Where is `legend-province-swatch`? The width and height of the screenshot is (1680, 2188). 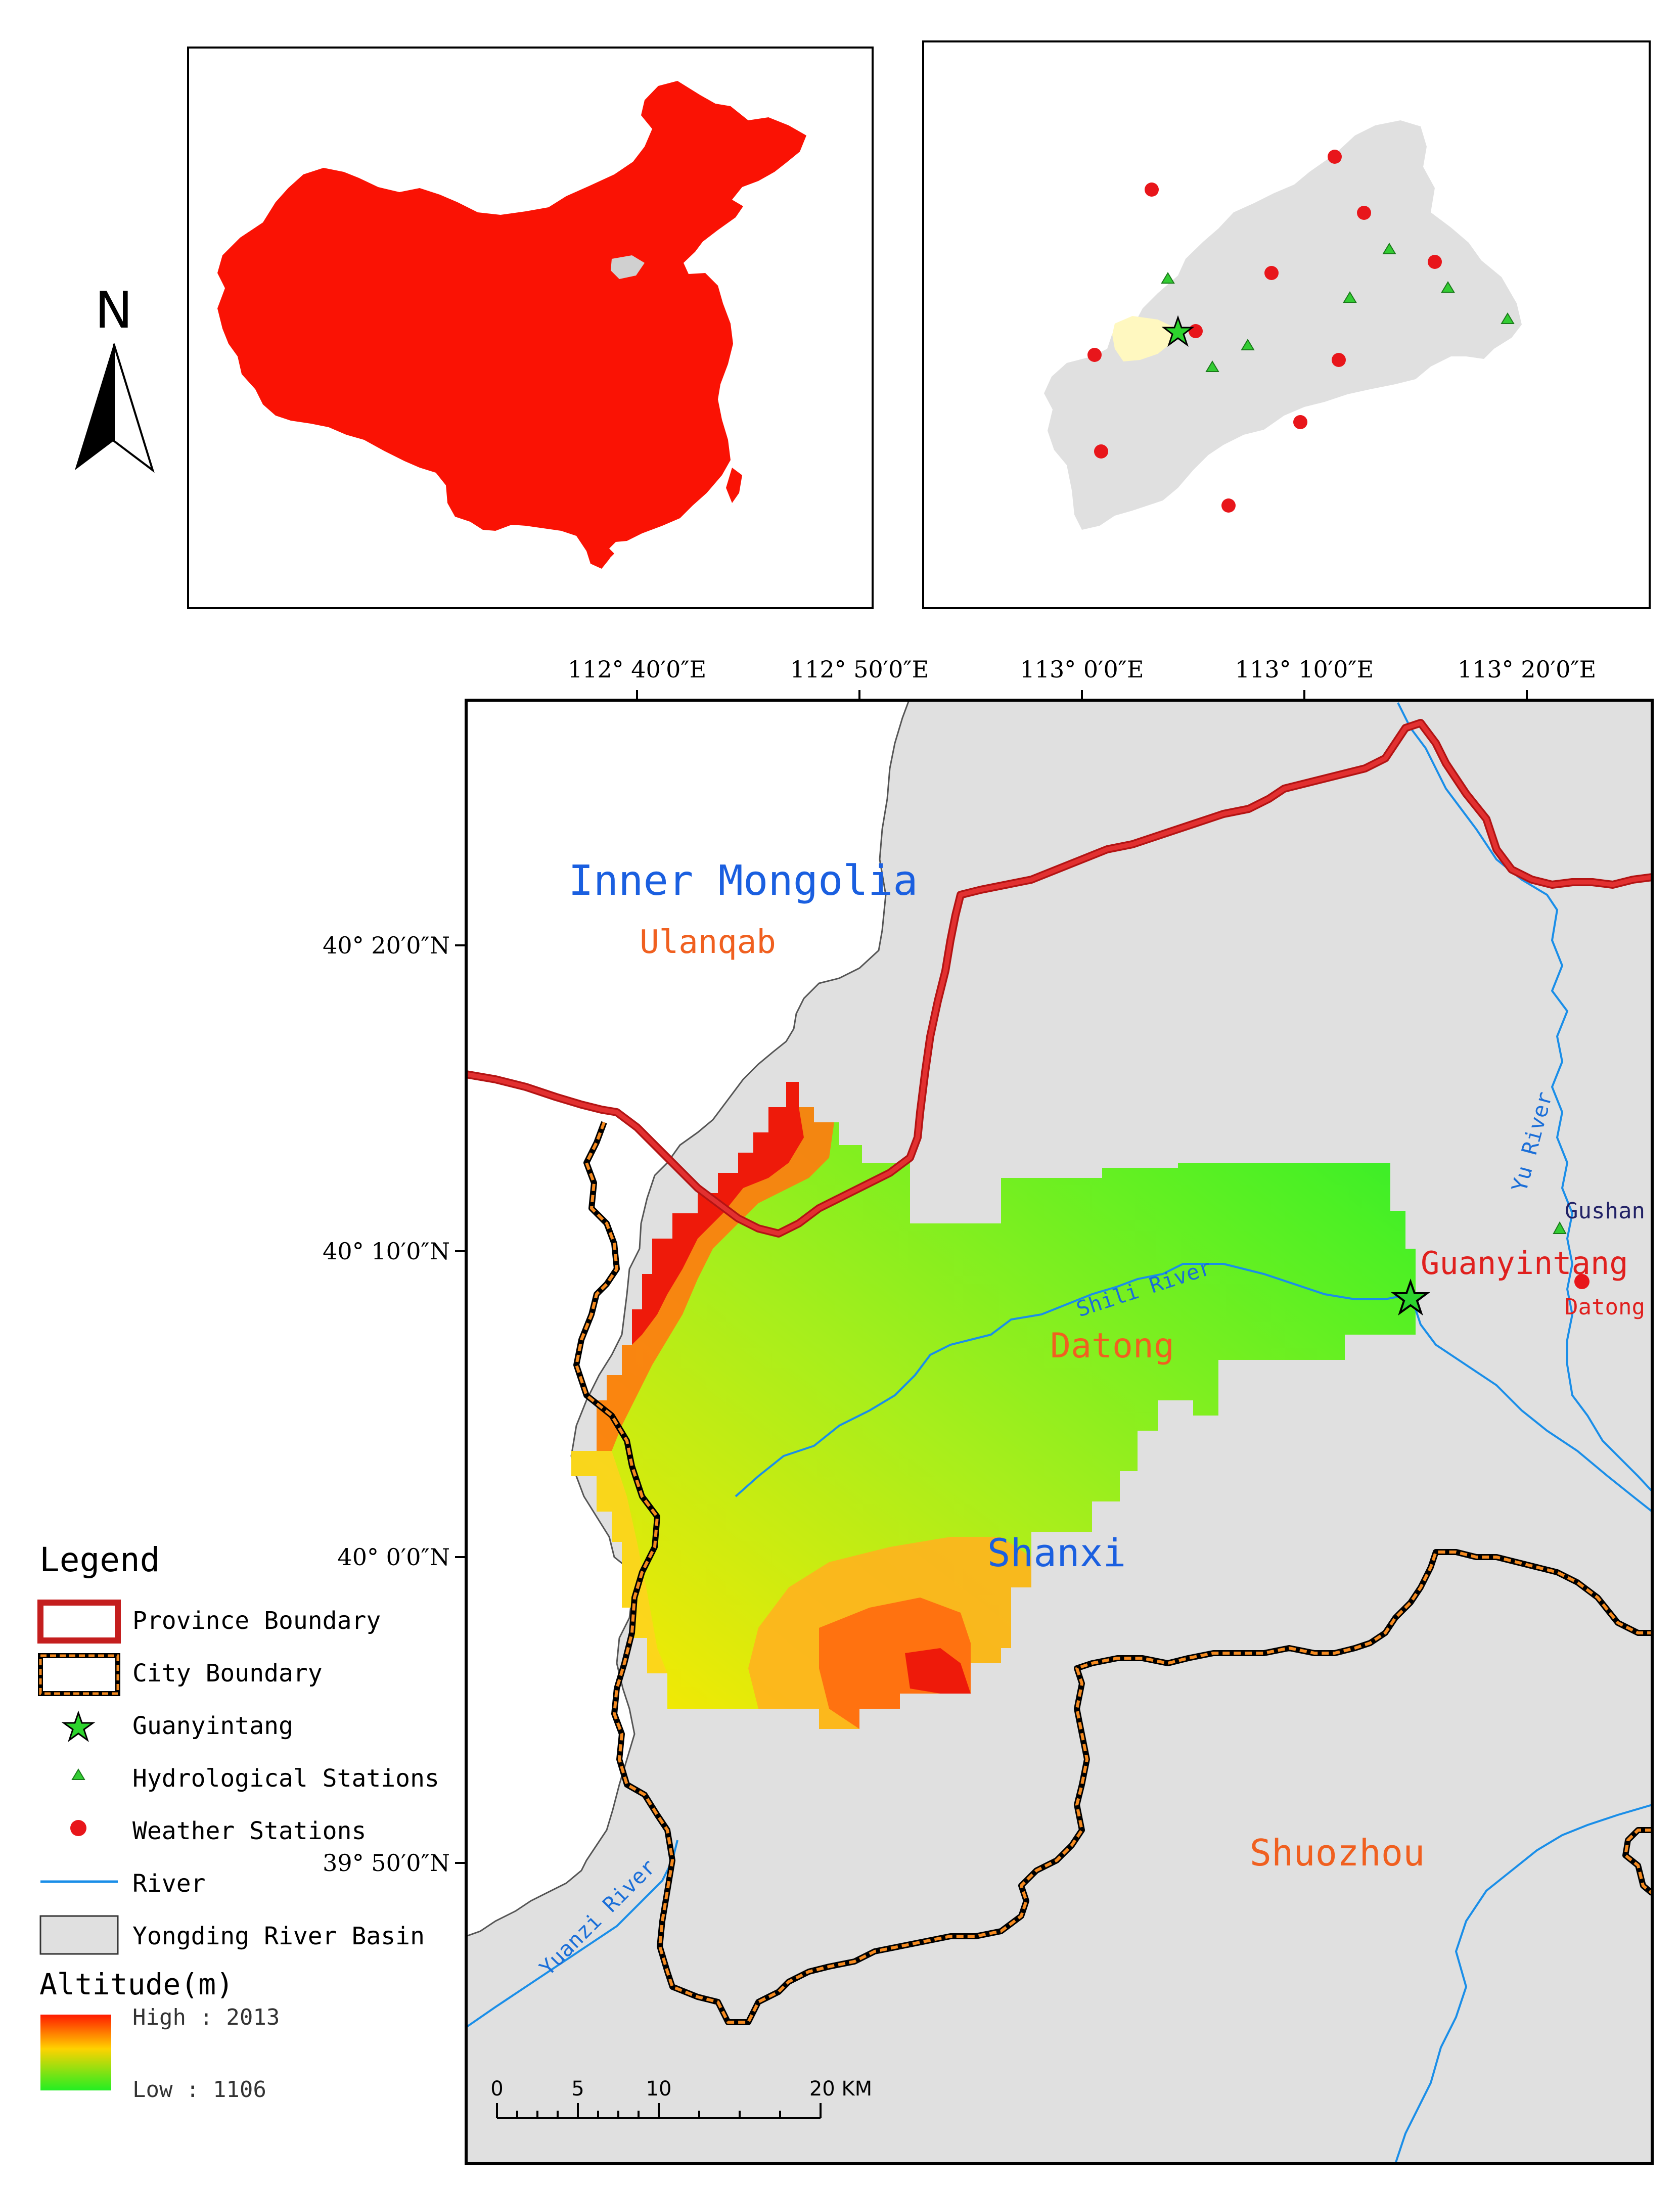 legend-province-swatch is located at coordinates (79, 1622).